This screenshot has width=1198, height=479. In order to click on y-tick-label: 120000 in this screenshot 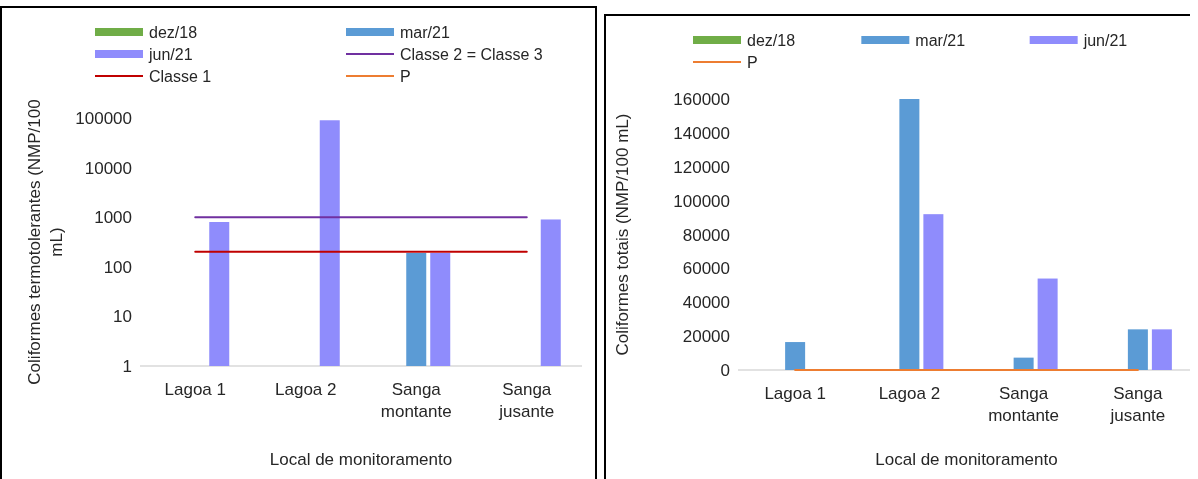, I will do `click(701, 167)`.